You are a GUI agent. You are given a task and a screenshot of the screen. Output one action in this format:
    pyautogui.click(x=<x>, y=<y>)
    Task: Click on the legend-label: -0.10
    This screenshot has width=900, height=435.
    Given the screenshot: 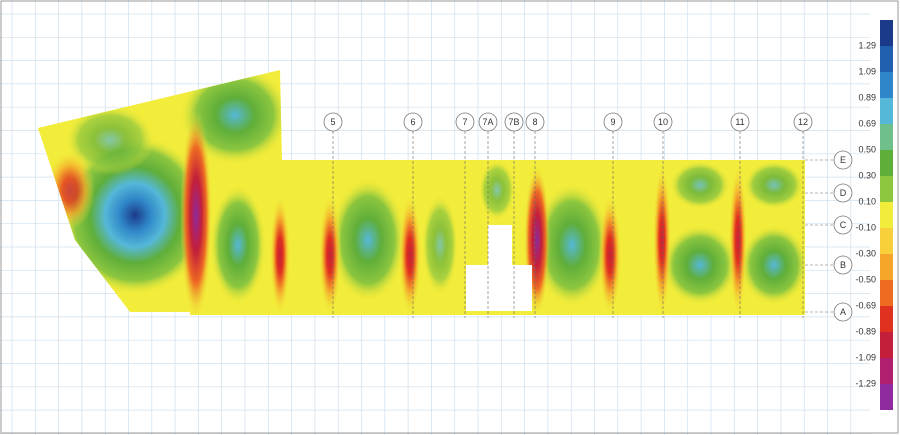 What is the action you would take?
    pyautogui.click(x=865, y=227)
    